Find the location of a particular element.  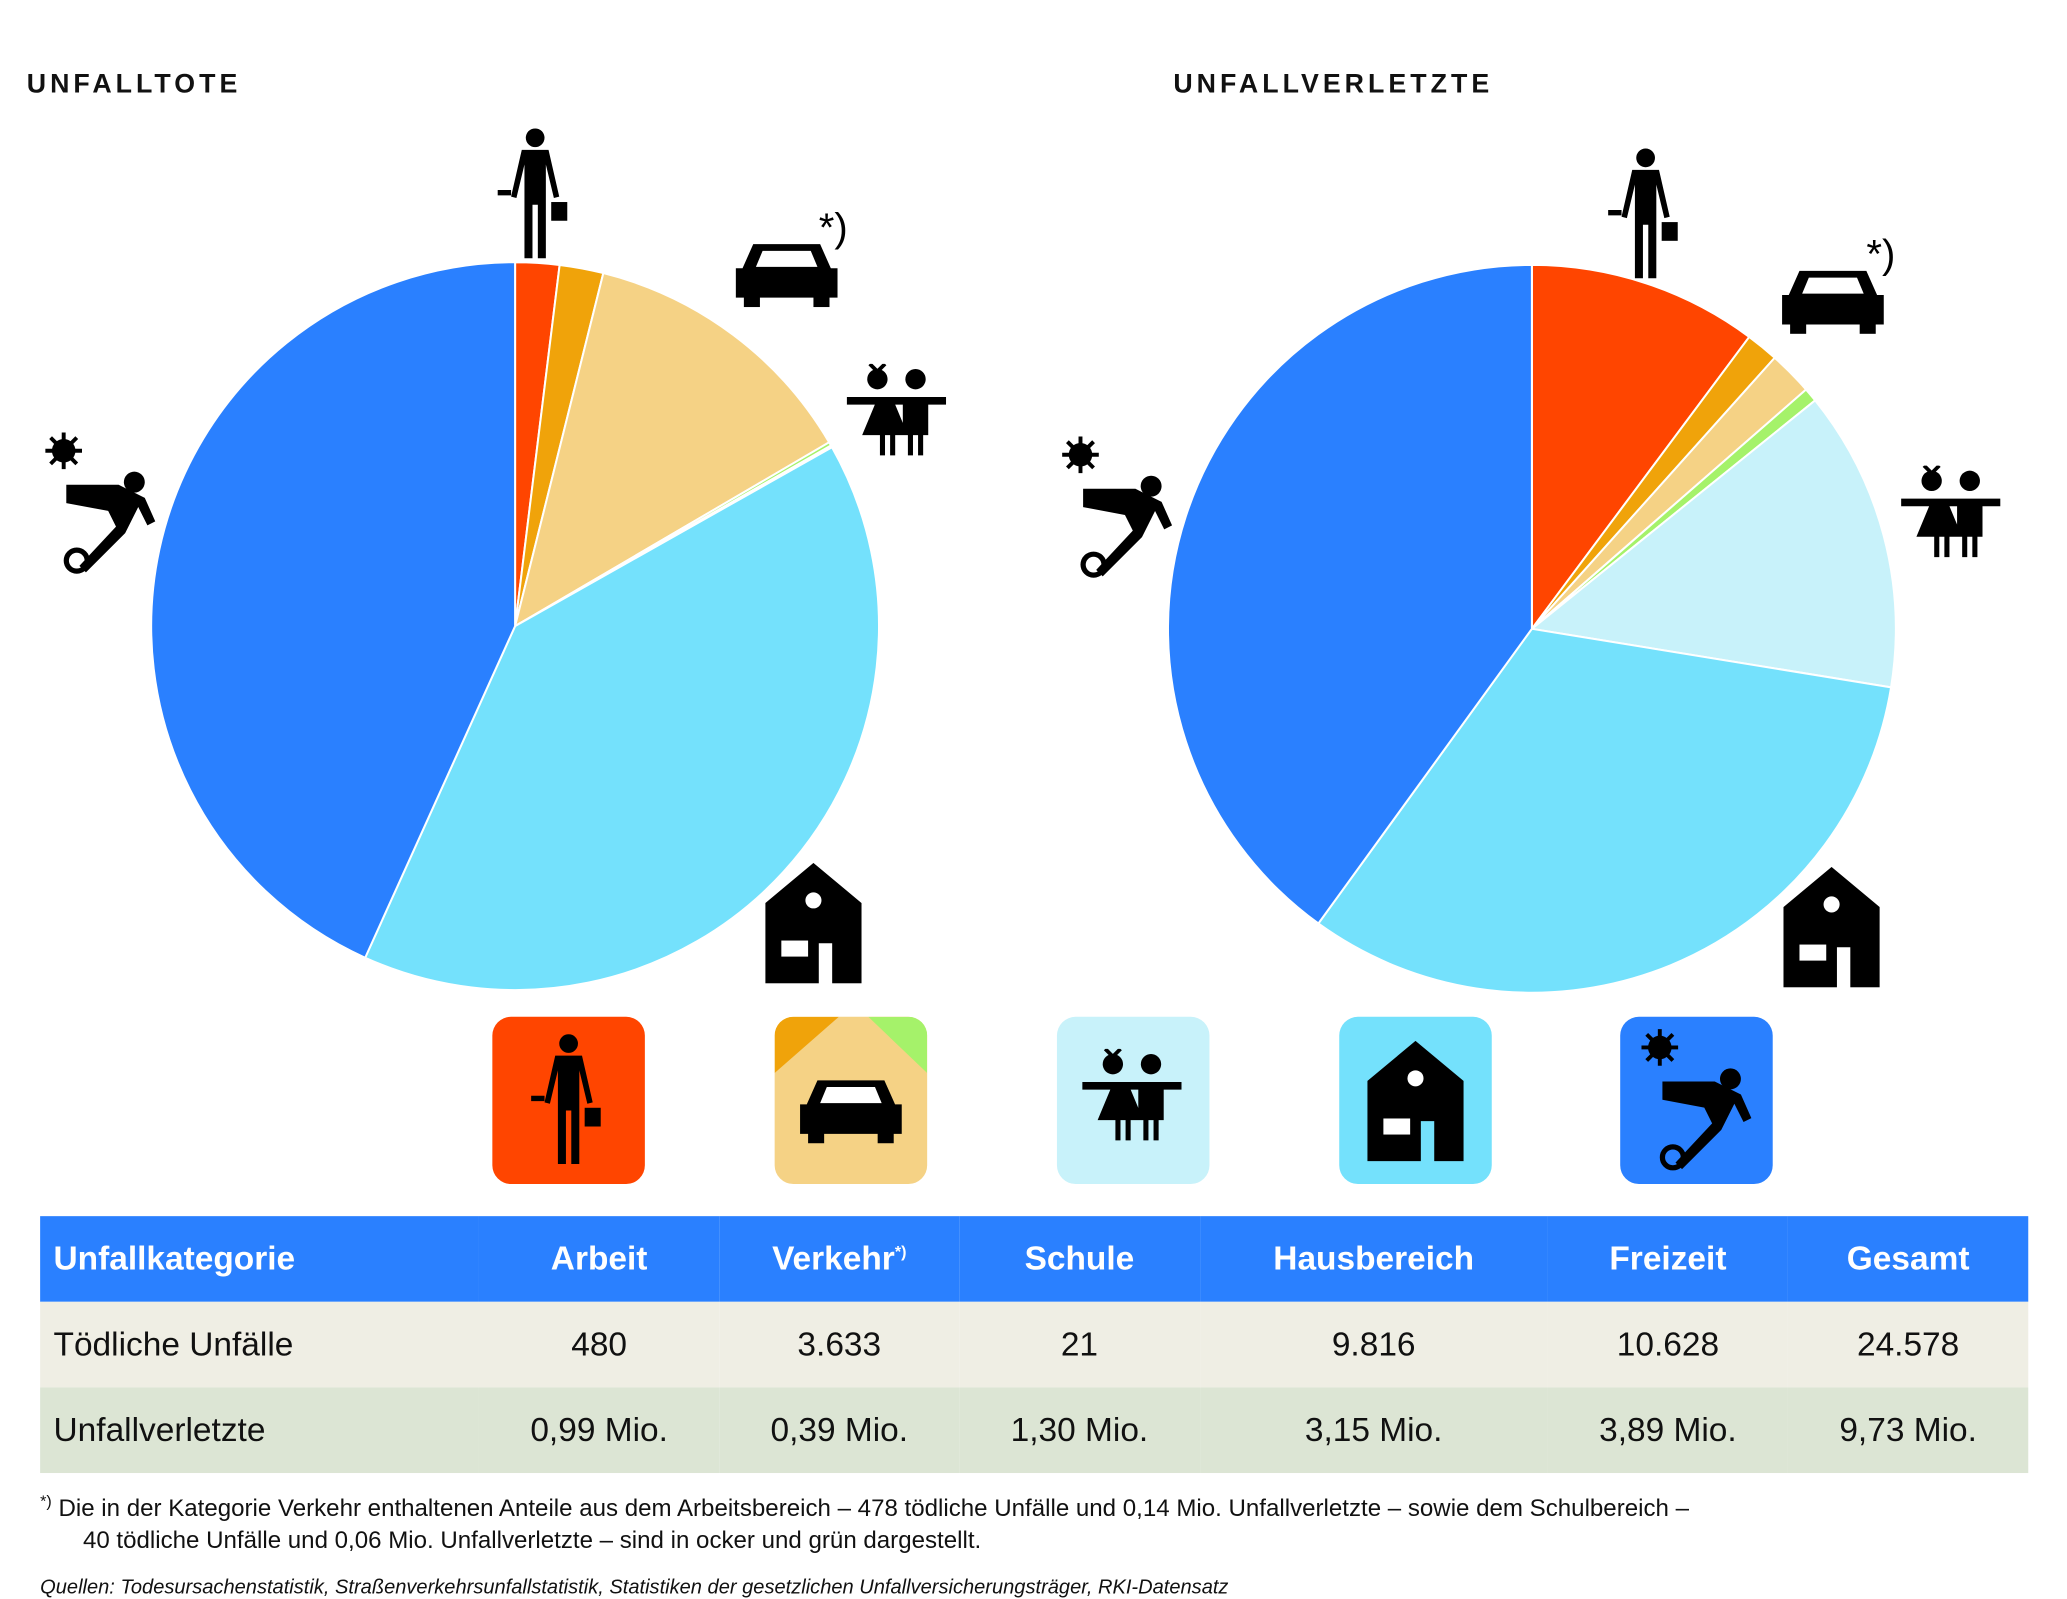

legend-tile-arbeit is located at coordinates (568, 1100).